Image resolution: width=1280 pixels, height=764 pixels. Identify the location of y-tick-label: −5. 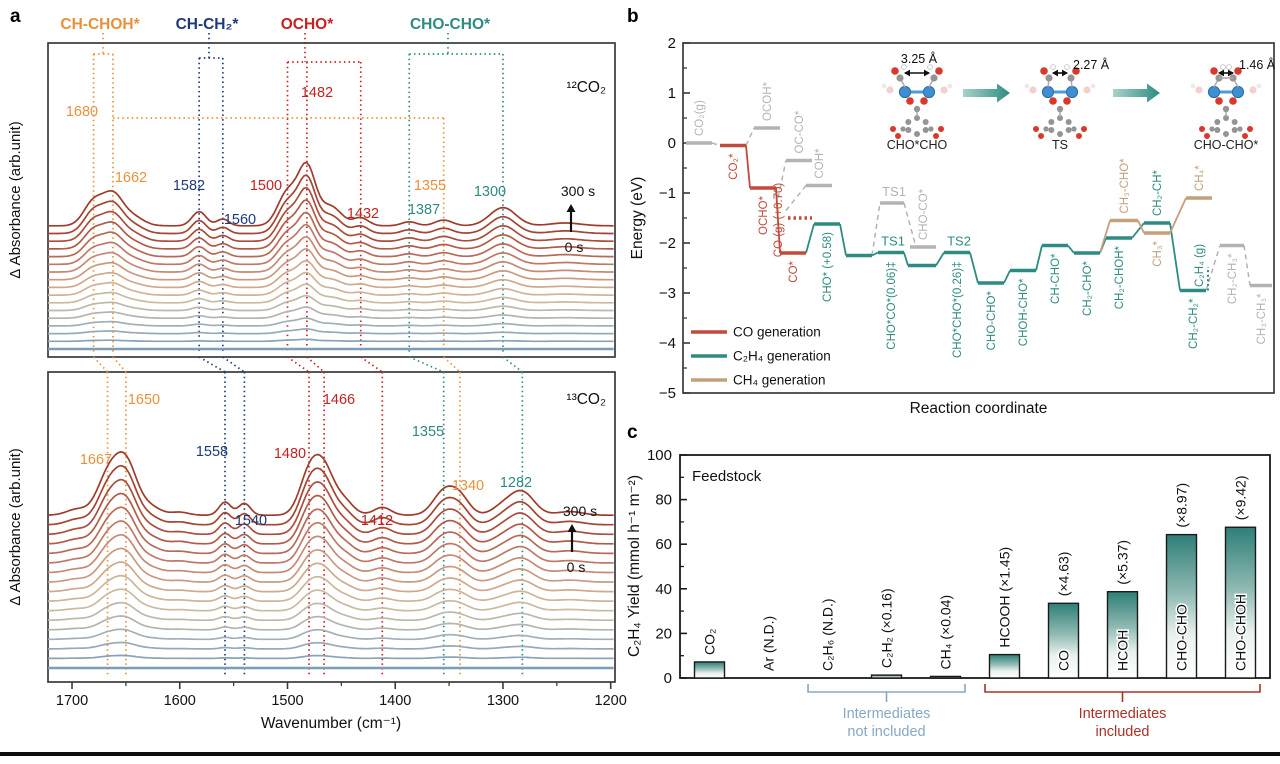
(667, 393).